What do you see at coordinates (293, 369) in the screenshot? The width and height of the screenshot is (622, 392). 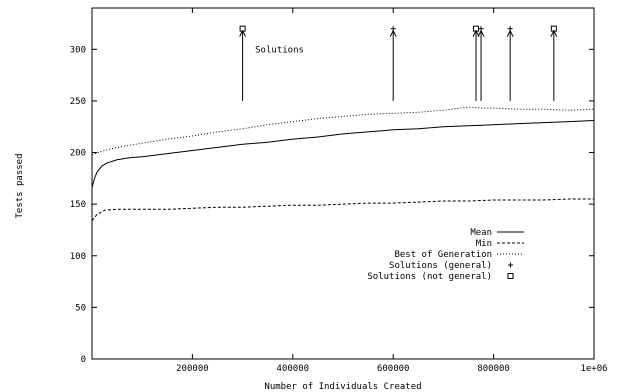 I see `x-tick-label: 400000` at bounding box center [293, 369].